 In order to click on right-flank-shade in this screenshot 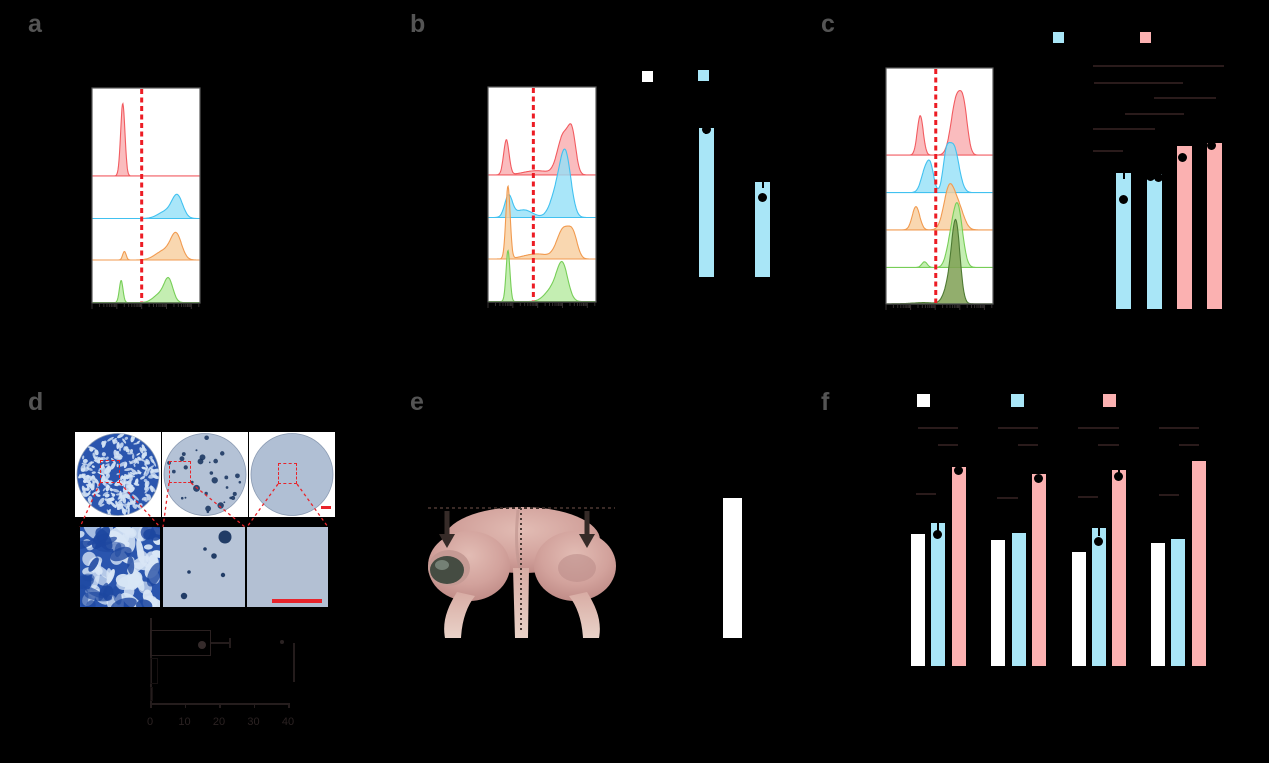, I will do `click(577, 568)`.